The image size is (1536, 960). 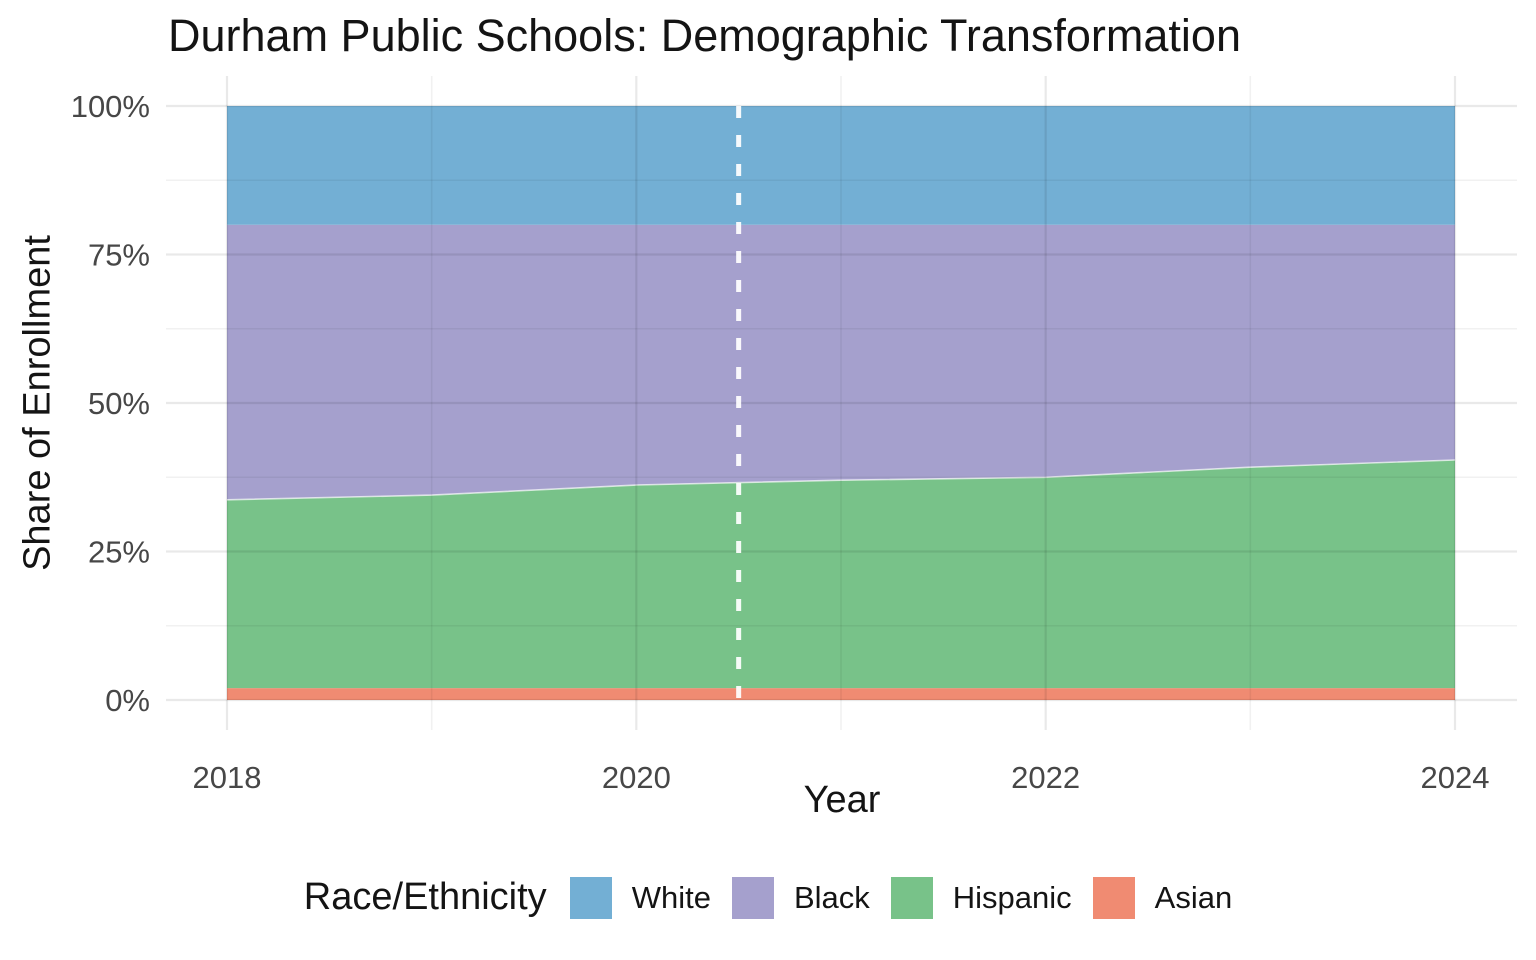 I want to click on legend-title: Race/Ethnicity, so click(x=425, y=897).